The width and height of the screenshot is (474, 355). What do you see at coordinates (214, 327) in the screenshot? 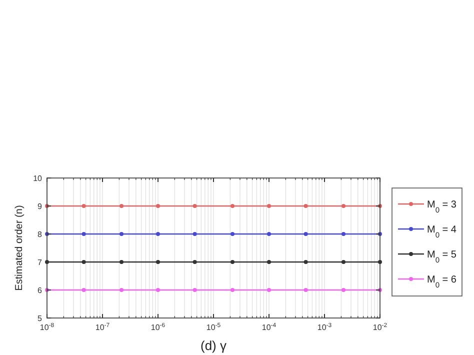
I see `x-tick-label: 10$^{-5}$` at bounding box center [214, 327].